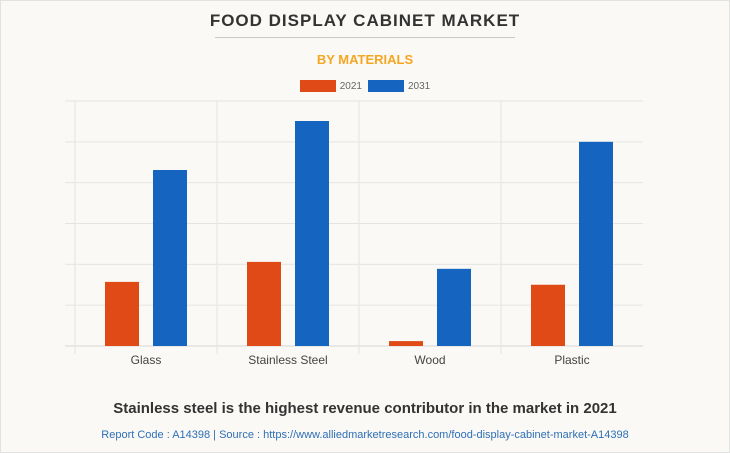  I want to click on legend-item-2031: 2031, so click(399, 86).